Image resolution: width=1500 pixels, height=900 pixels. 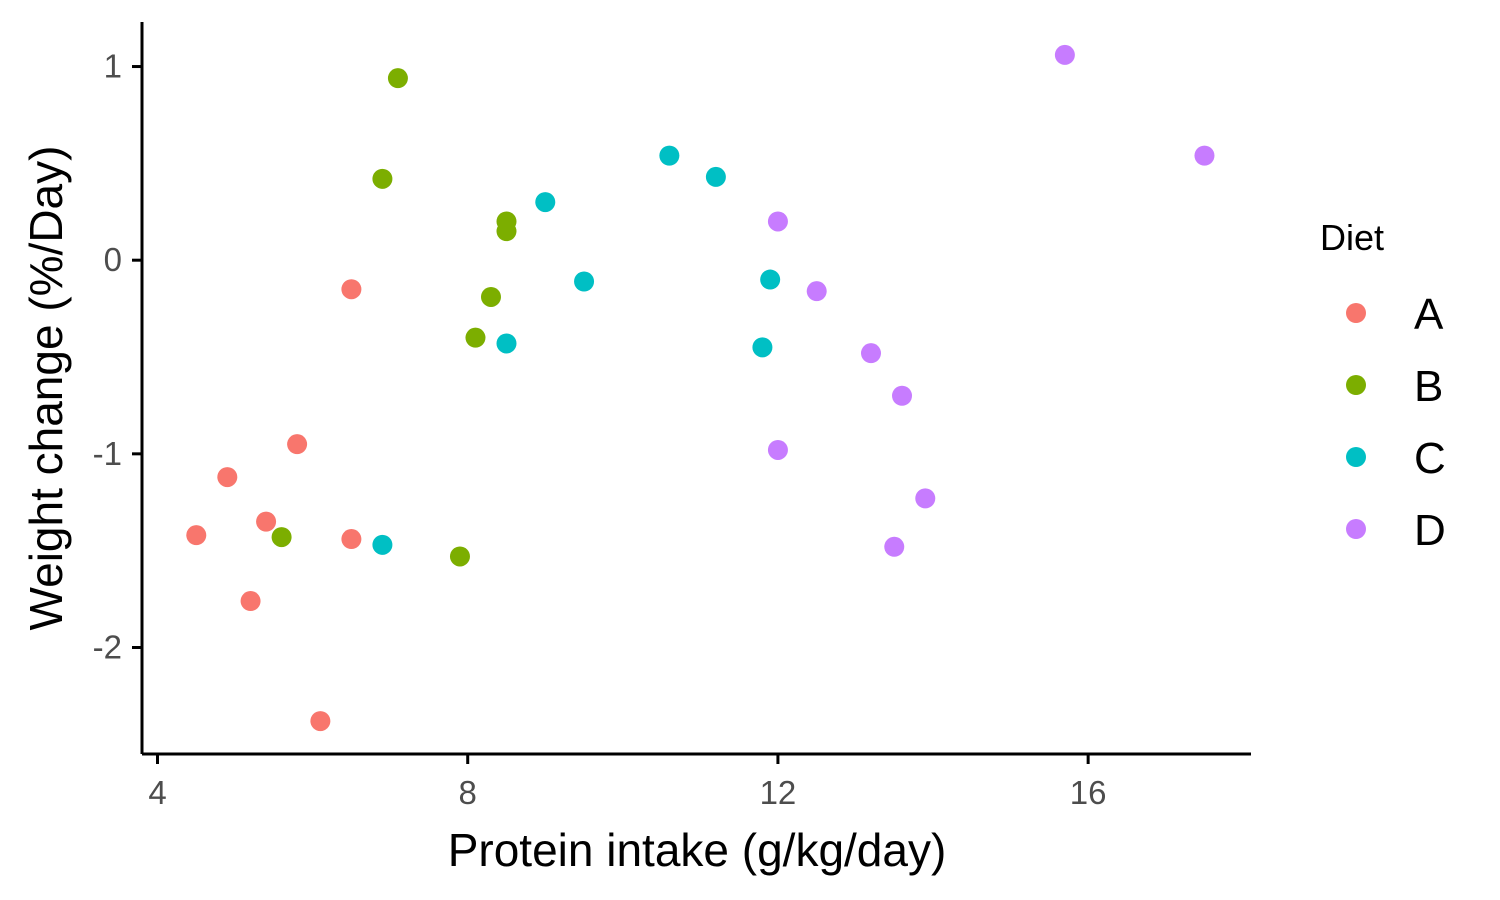 What do you see at coordinates (1356, 385) in the screenshot?
I see `legend-marker-b` at bounding box center [1356, 385].